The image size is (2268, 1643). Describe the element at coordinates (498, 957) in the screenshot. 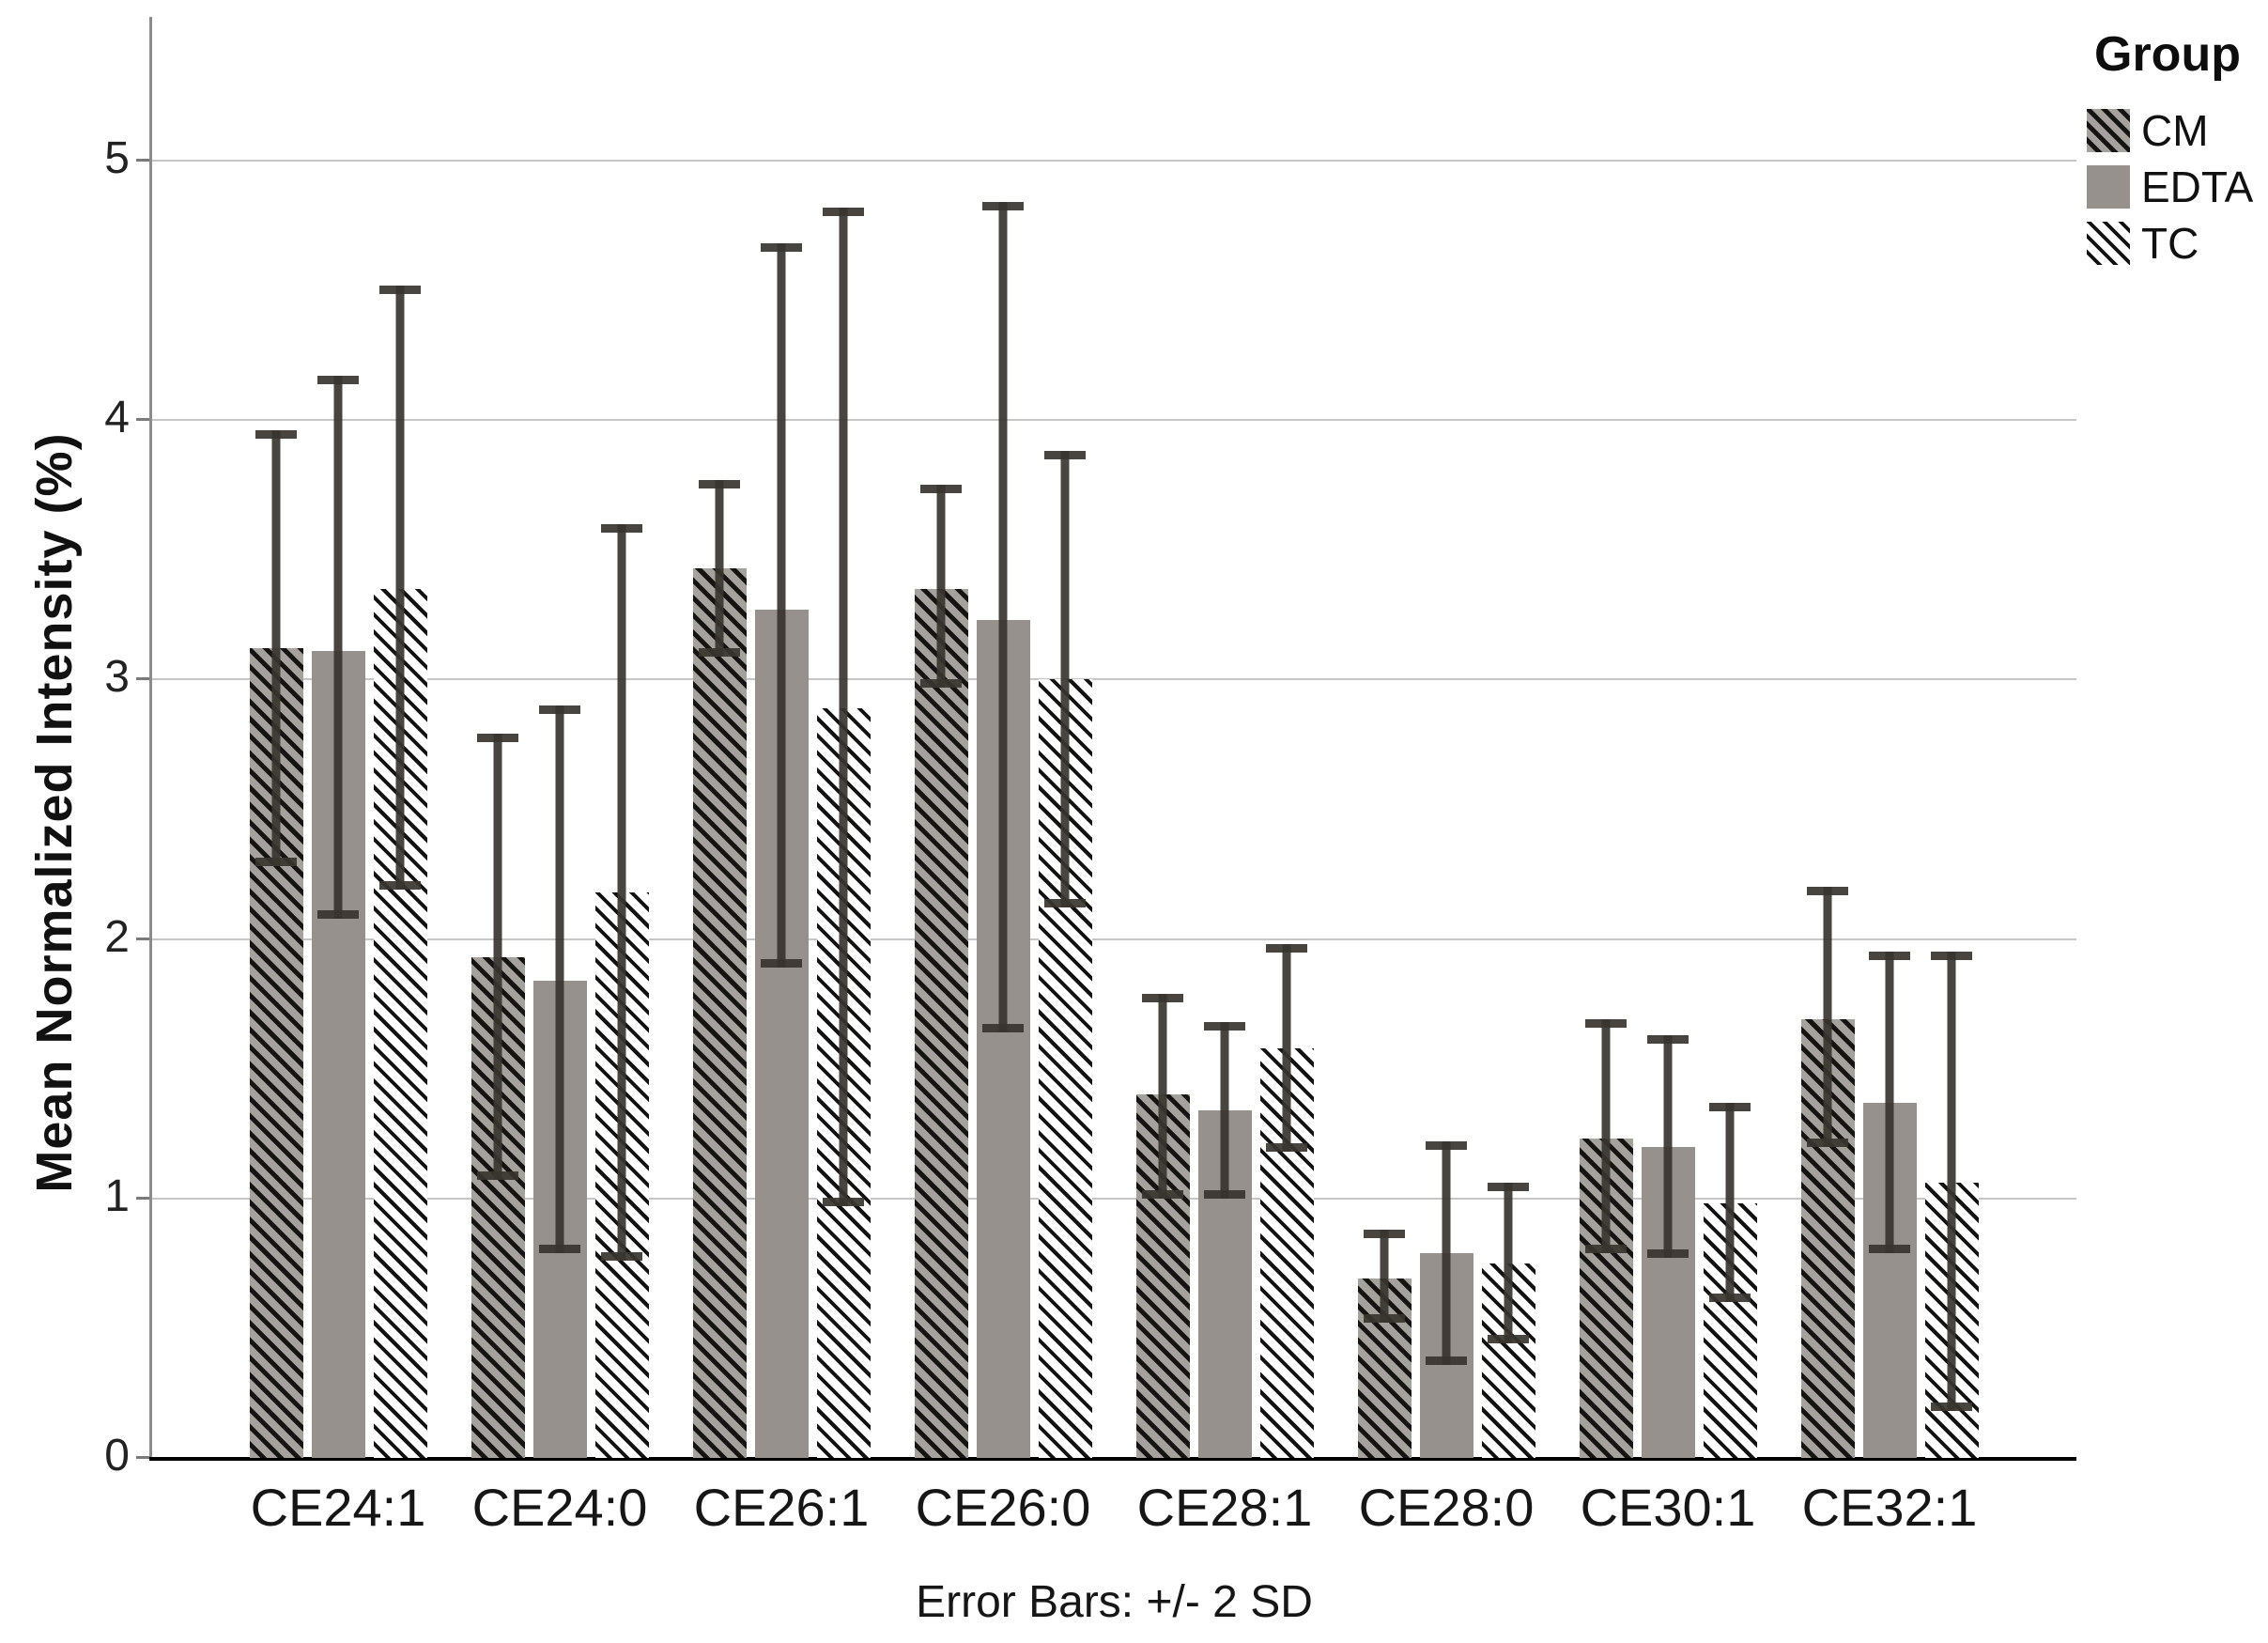

I see `error-bar-cm-CE24:0` at that location.